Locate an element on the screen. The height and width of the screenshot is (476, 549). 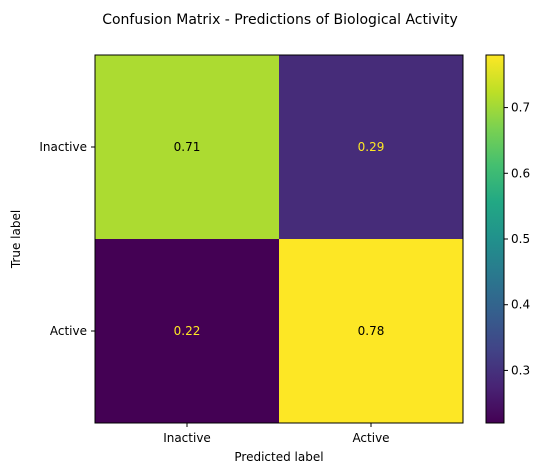
x-tick-label: Inactive is located at coordinates (187, 438).